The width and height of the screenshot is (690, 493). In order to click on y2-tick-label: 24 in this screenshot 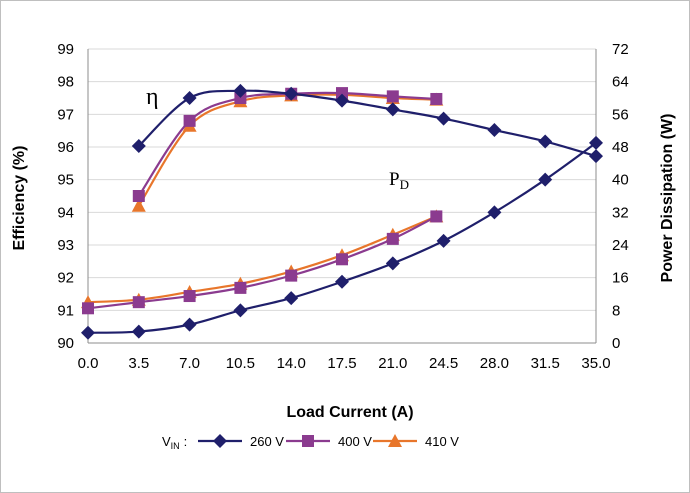, I will do `click(620, 245)`.